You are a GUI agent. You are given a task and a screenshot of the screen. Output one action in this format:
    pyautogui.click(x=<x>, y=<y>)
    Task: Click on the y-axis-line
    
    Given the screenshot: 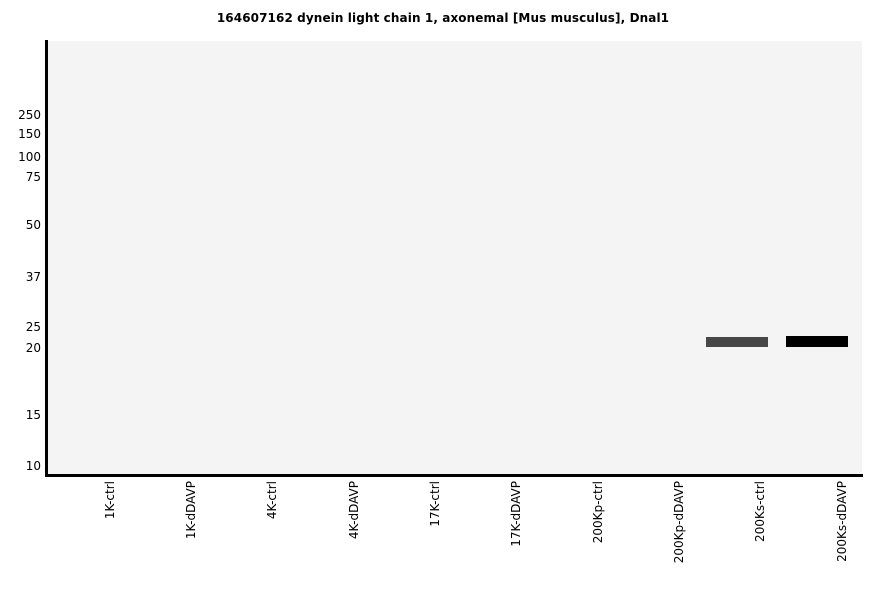 What is the action you would take?
    pyautogui.click(x=46, y=258)
    